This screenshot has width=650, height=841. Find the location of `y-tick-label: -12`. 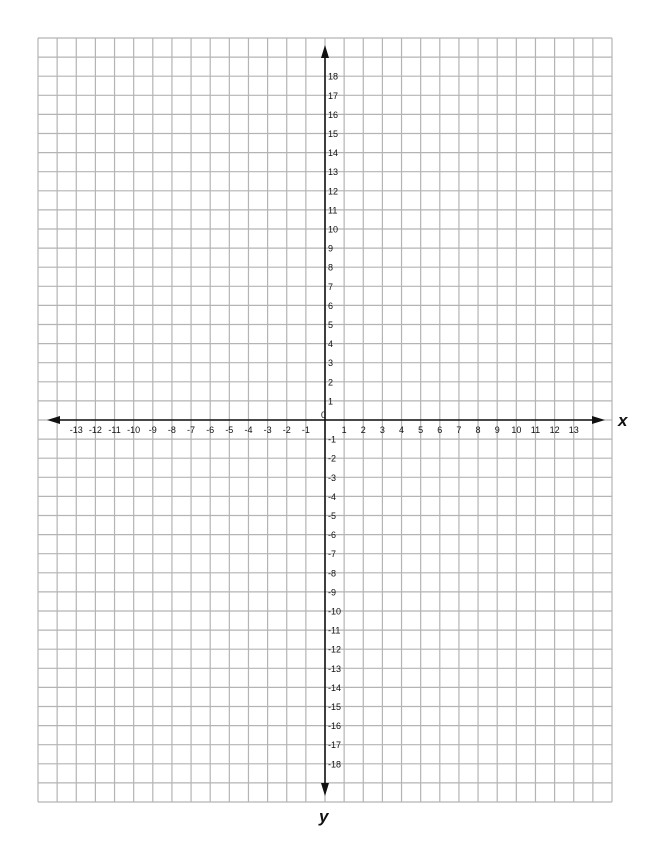

y-tick-label: -12 is located at coordinates (334, 650).